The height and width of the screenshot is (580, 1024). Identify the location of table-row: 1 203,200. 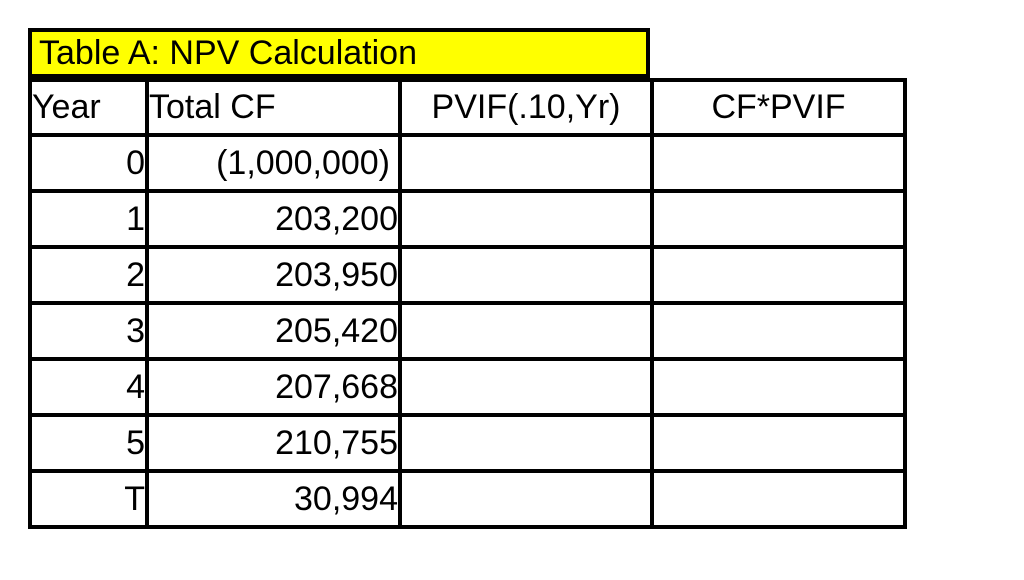
(467, 219).